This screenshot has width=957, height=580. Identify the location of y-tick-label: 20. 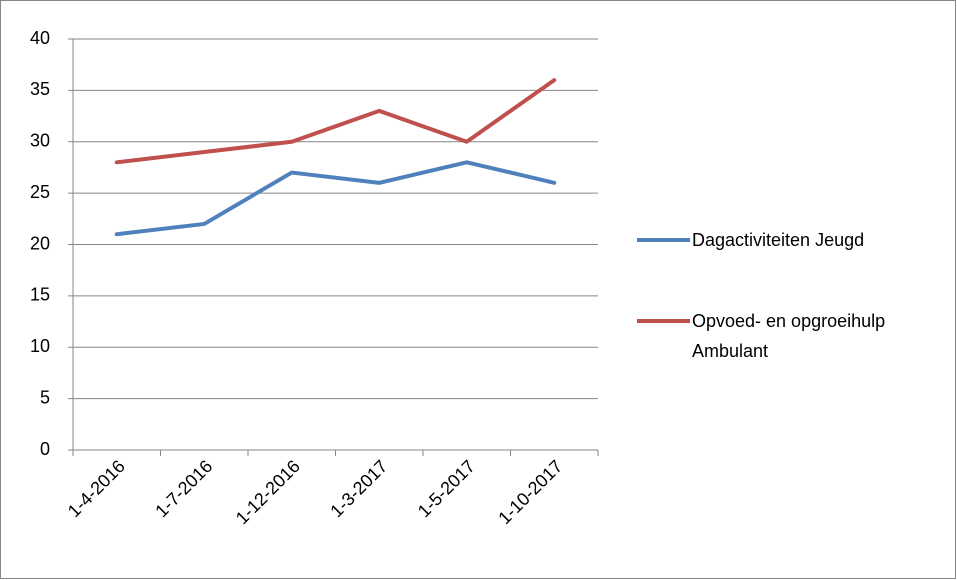
(40, 243).